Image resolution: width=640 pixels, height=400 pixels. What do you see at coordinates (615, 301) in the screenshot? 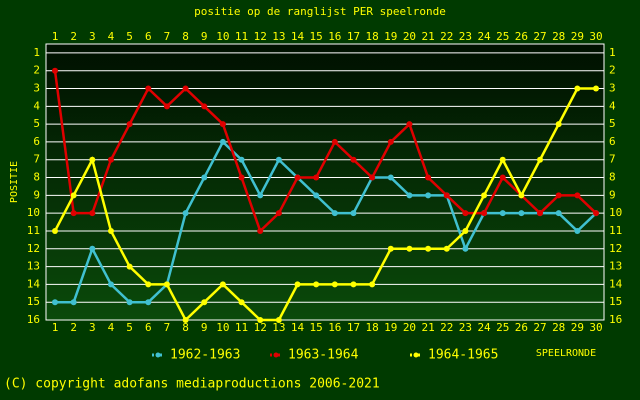
I see `y-tick-label-right: 15` at bounding box center [615, 301].